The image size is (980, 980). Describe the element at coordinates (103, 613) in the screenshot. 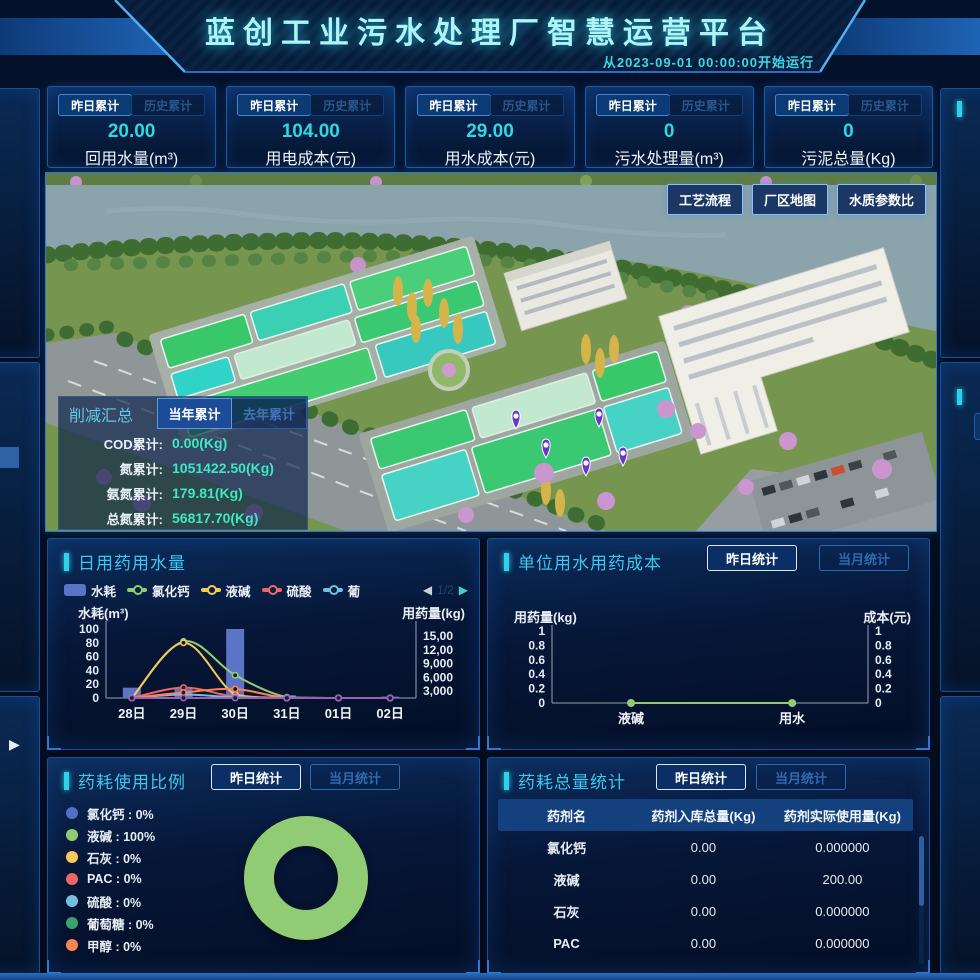

I see `left-axis-name: 水耗(m³)` at that location.